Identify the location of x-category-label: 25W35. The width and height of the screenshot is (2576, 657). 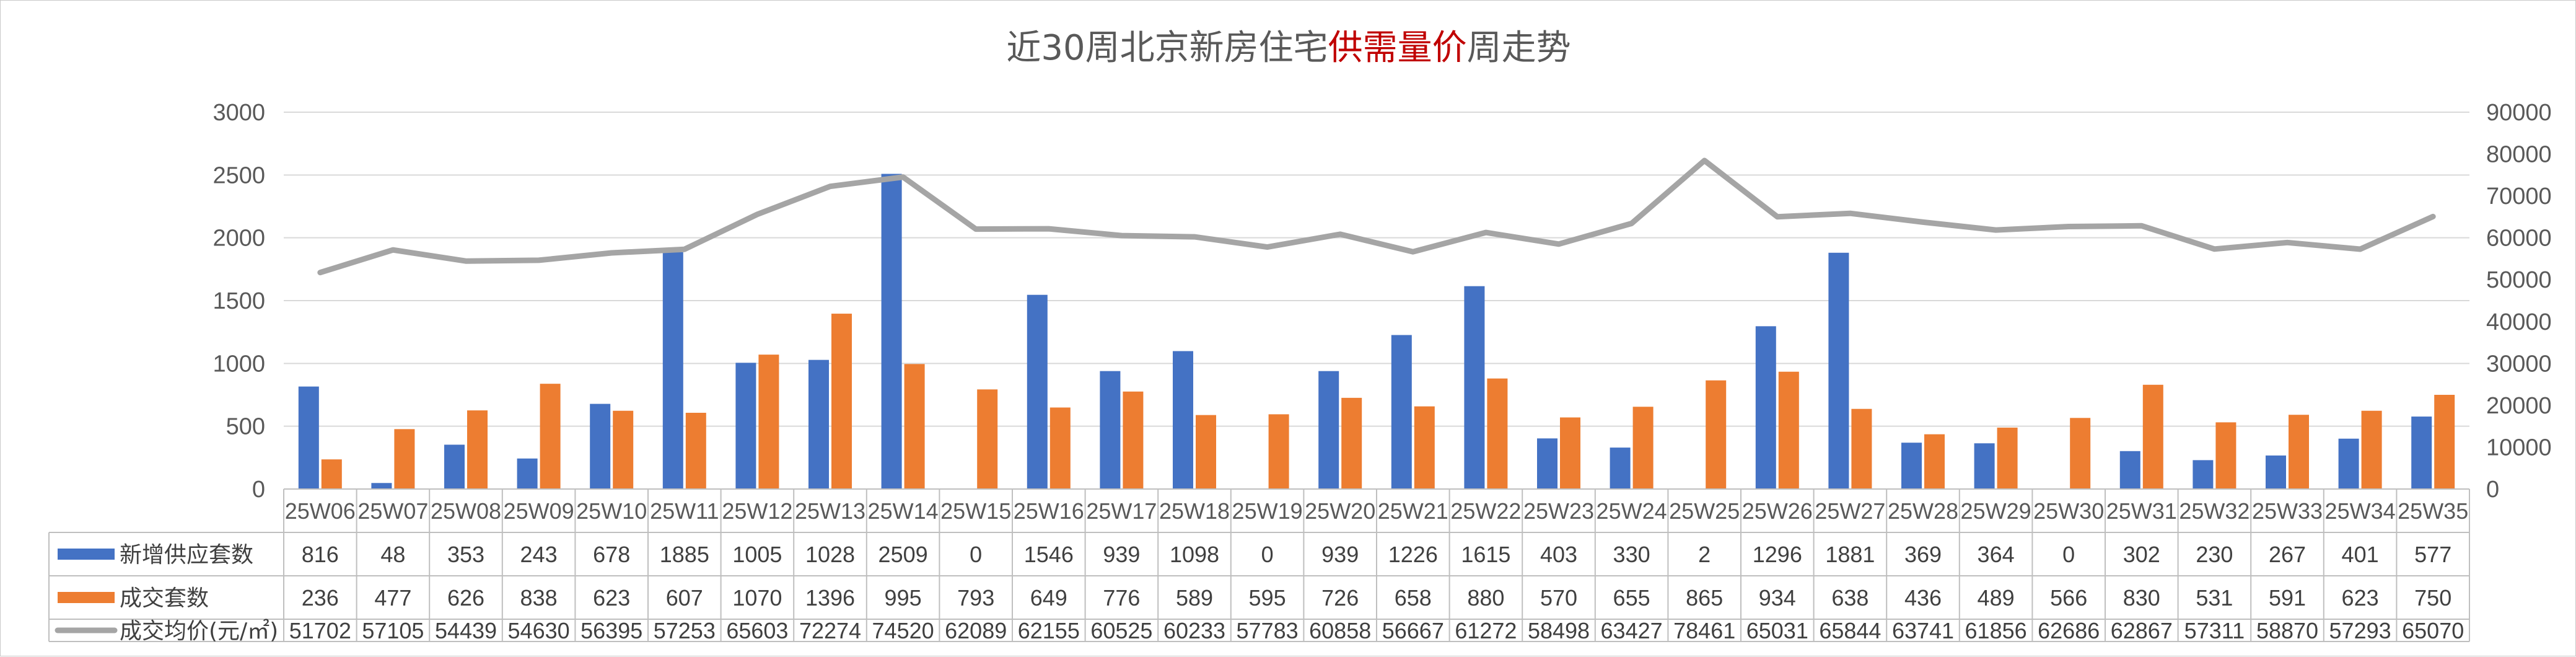
(2433, 511).